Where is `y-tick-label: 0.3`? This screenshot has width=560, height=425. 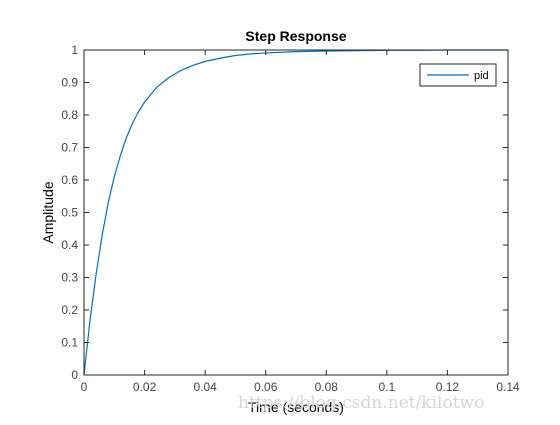
y-tick-label: 0.3 is located at coordinates (69, 278).